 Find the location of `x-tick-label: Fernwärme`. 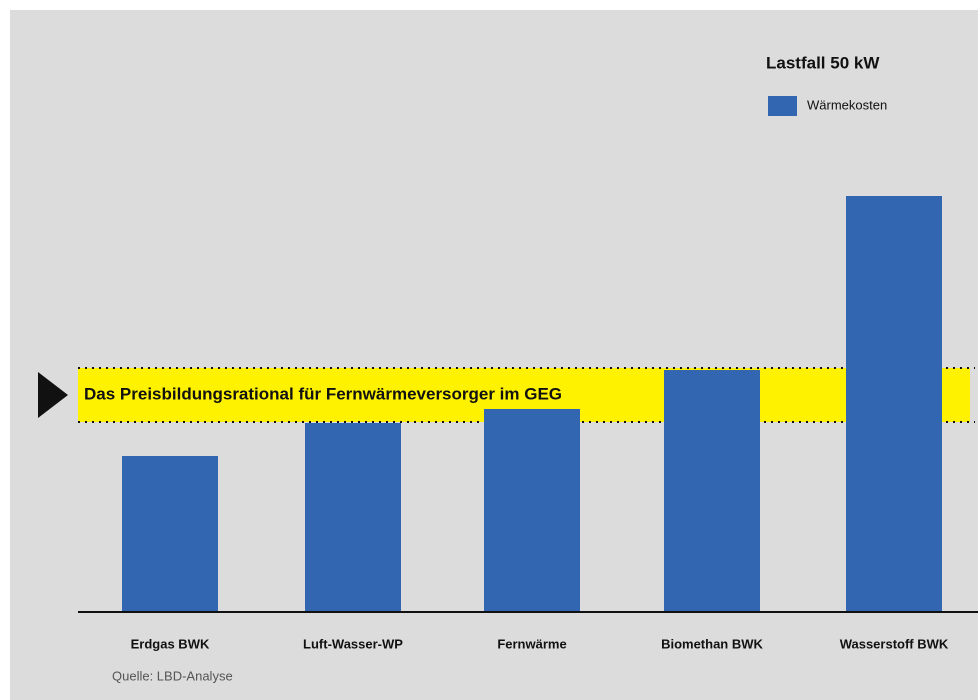

x-tick-label: Fernwärme is located at coordinates (531, 643).